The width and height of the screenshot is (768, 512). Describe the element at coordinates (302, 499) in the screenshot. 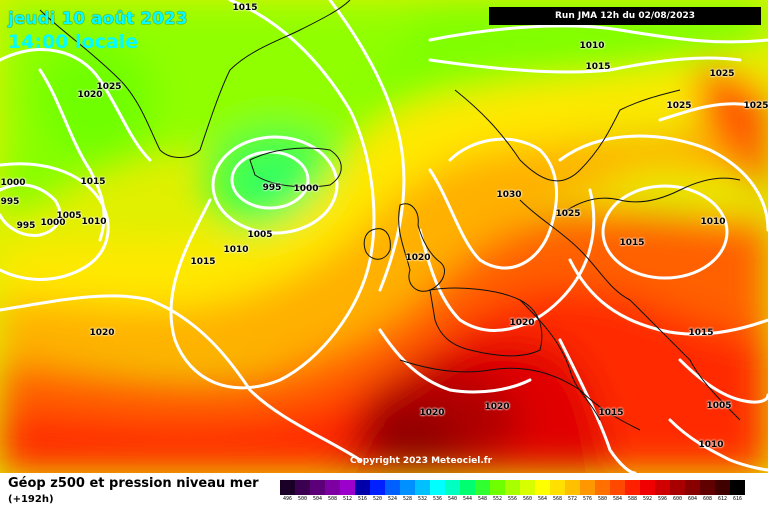

I see `scale-tick: 500` at that location.